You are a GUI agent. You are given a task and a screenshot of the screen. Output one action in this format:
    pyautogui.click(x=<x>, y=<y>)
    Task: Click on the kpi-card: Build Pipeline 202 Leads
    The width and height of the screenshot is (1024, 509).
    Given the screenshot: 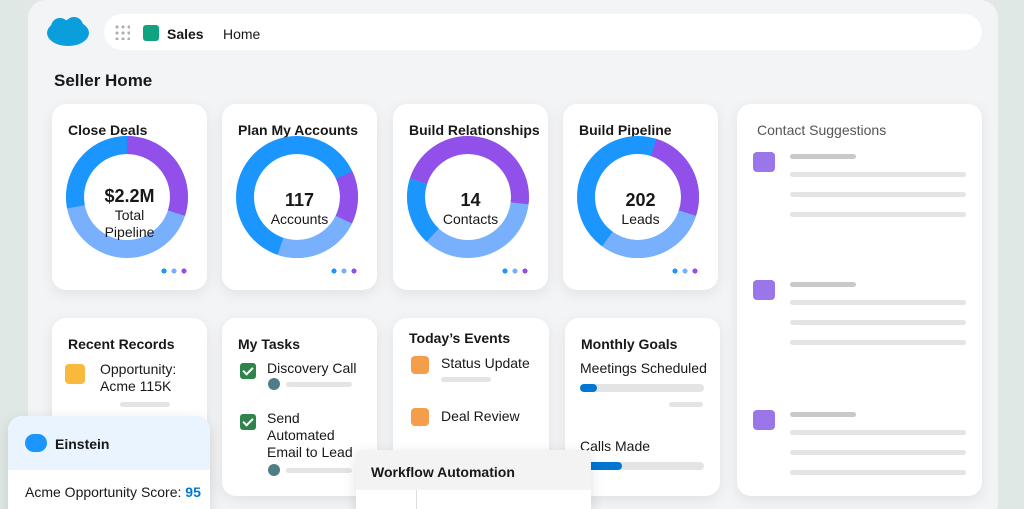 What is the action you would take?
    pyautogui.click(x=640, y=197)
    